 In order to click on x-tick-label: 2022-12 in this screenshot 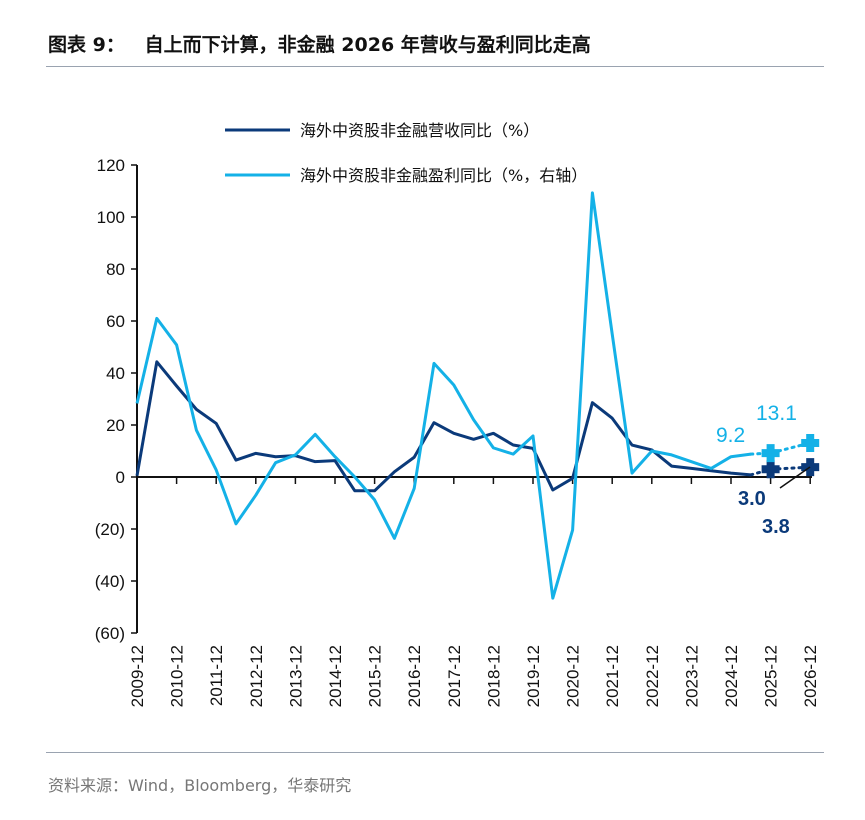, I will do `click(652, 676)`.